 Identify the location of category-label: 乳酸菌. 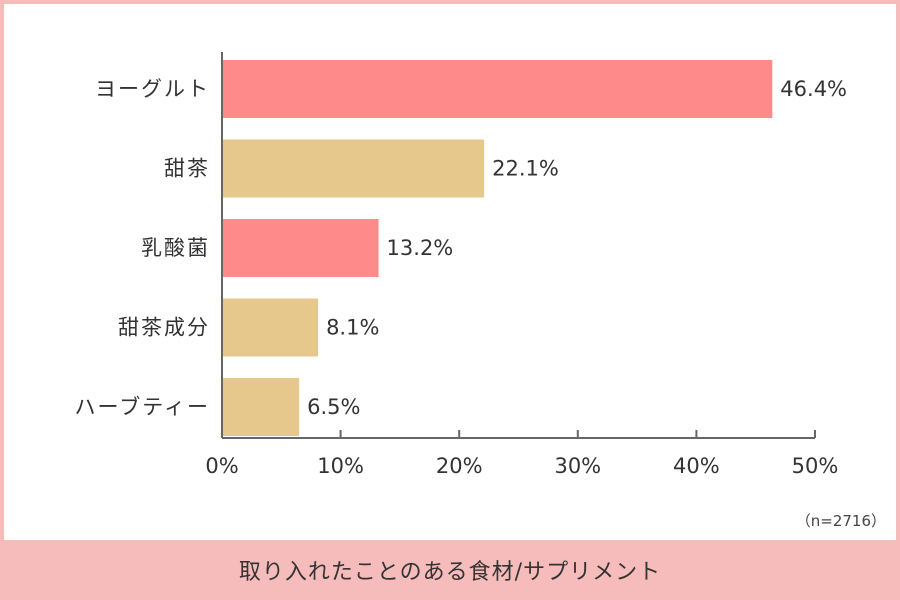
(175, 248).